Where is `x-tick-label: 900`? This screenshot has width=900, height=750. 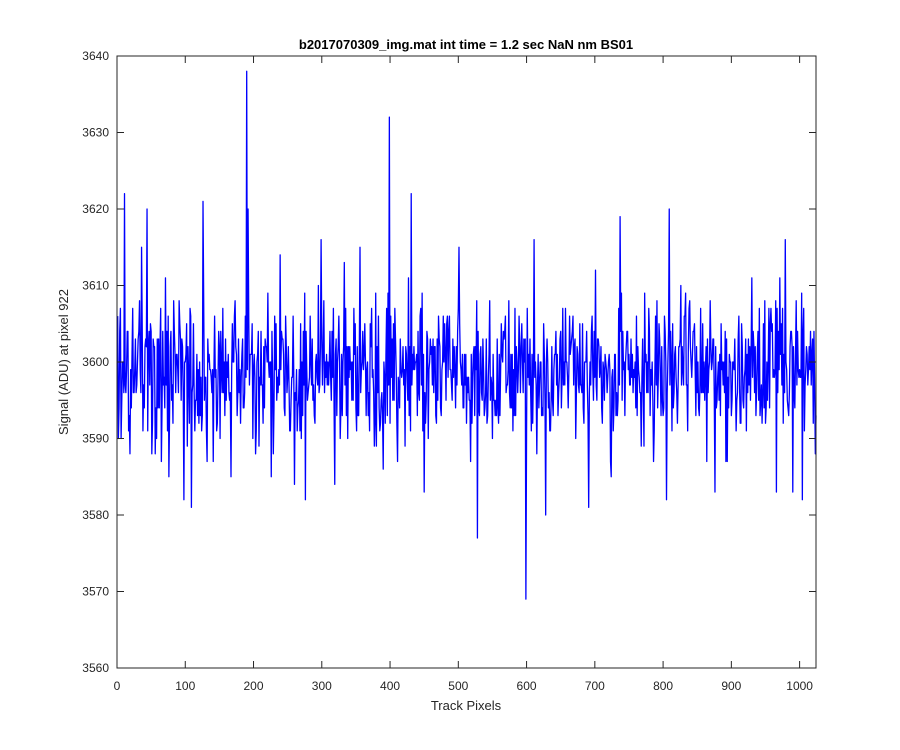 x-tick-label: 900 is located at coordinates (731, 686).